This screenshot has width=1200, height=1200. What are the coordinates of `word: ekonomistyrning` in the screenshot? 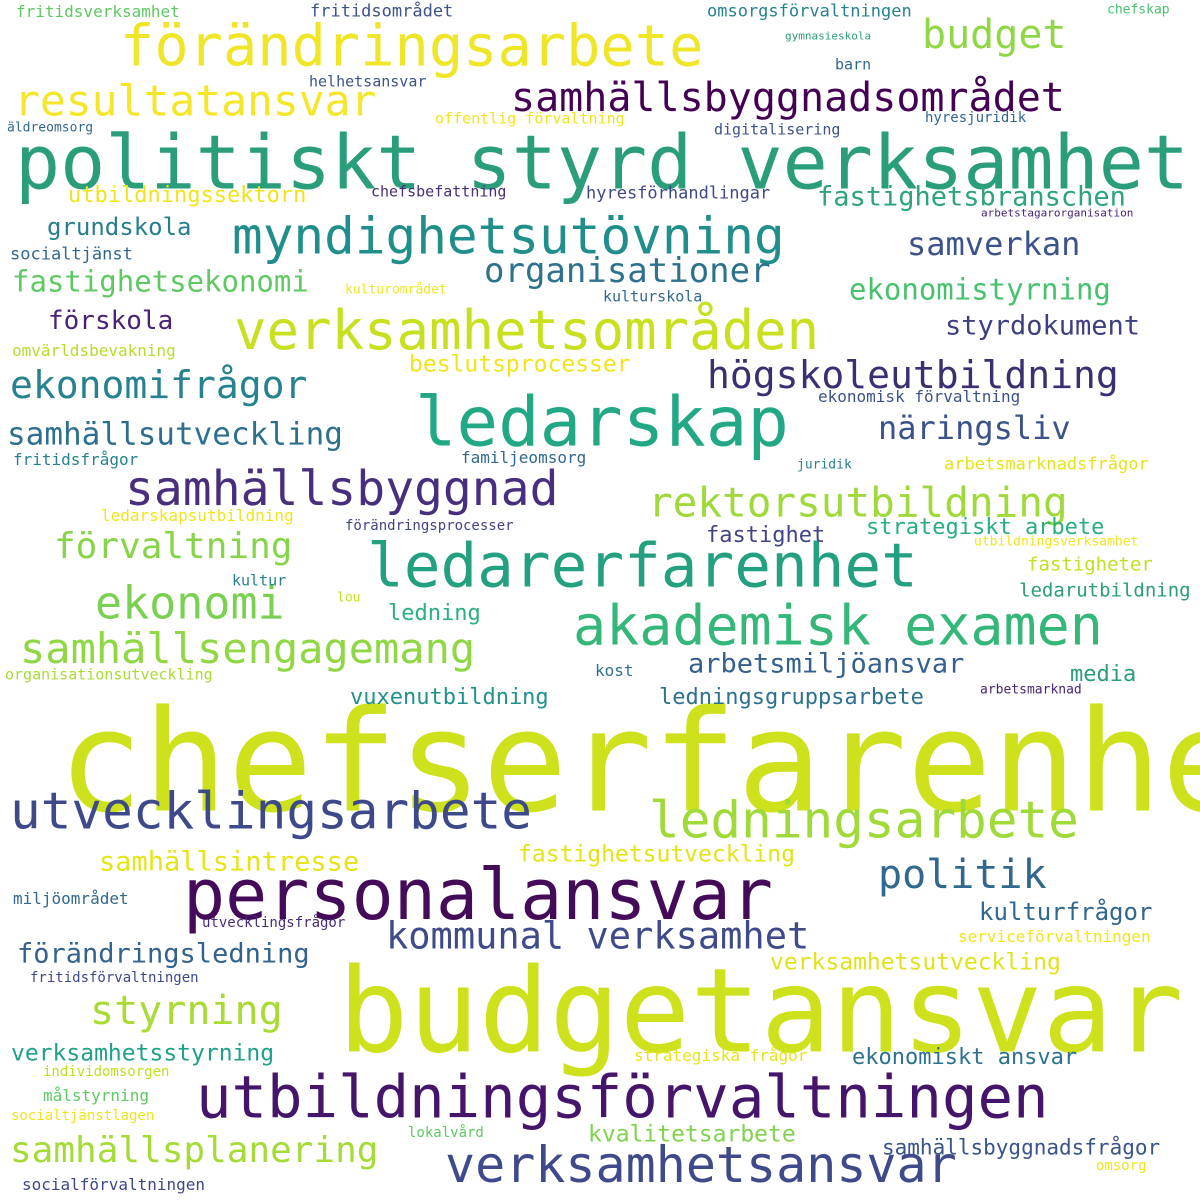 It's located at (980, 289).